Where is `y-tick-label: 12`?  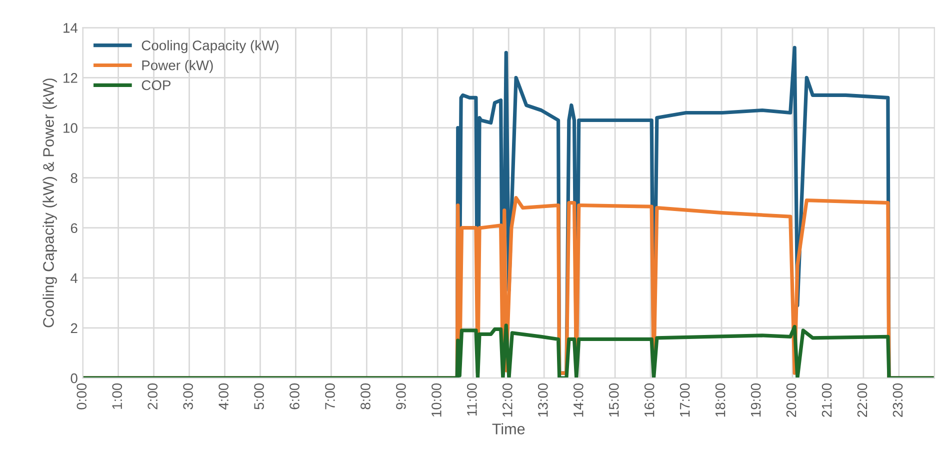
y-tick-label: 12 is located at coordinates (71, 78).